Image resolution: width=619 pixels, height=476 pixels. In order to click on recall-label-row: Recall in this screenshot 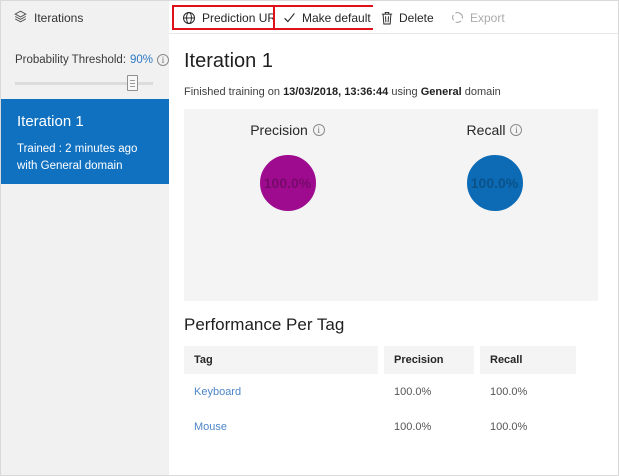, I will do `click(495, 130)`.